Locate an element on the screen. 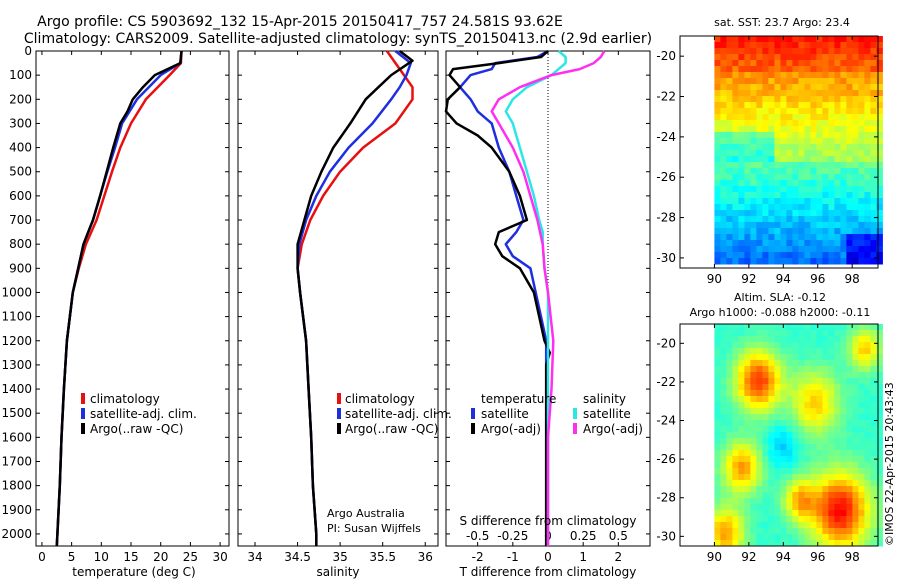  legend-label-temp-satellite: satellite is located at coordinates (505, 414).